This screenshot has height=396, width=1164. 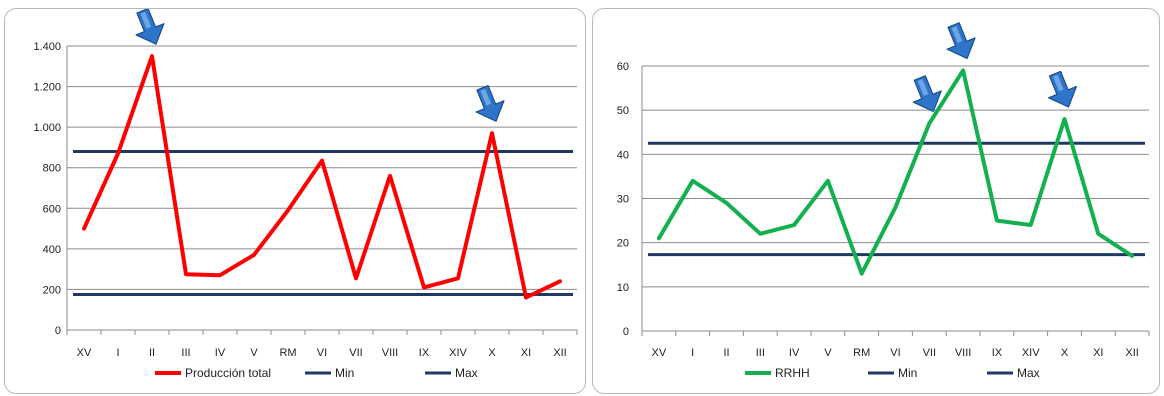 What do you see at coordinates (52, 169) in the screenshot?
I see `y-tick-label: 800` at bounding box center [52, 169].